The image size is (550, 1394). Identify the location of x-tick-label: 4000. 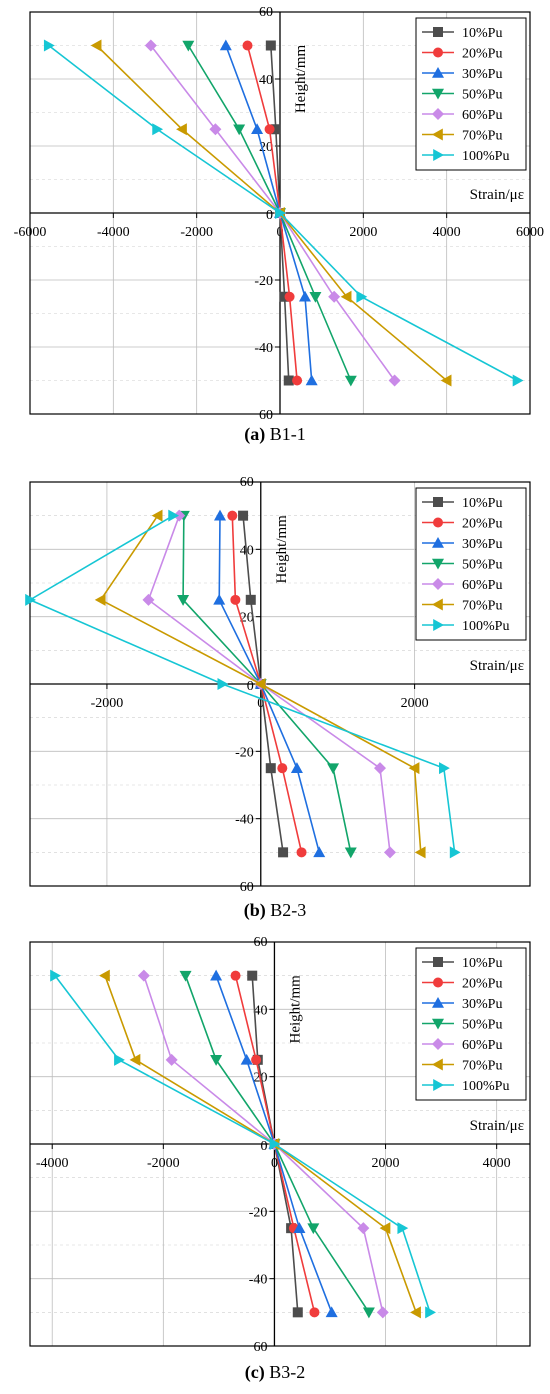
(447, 232).